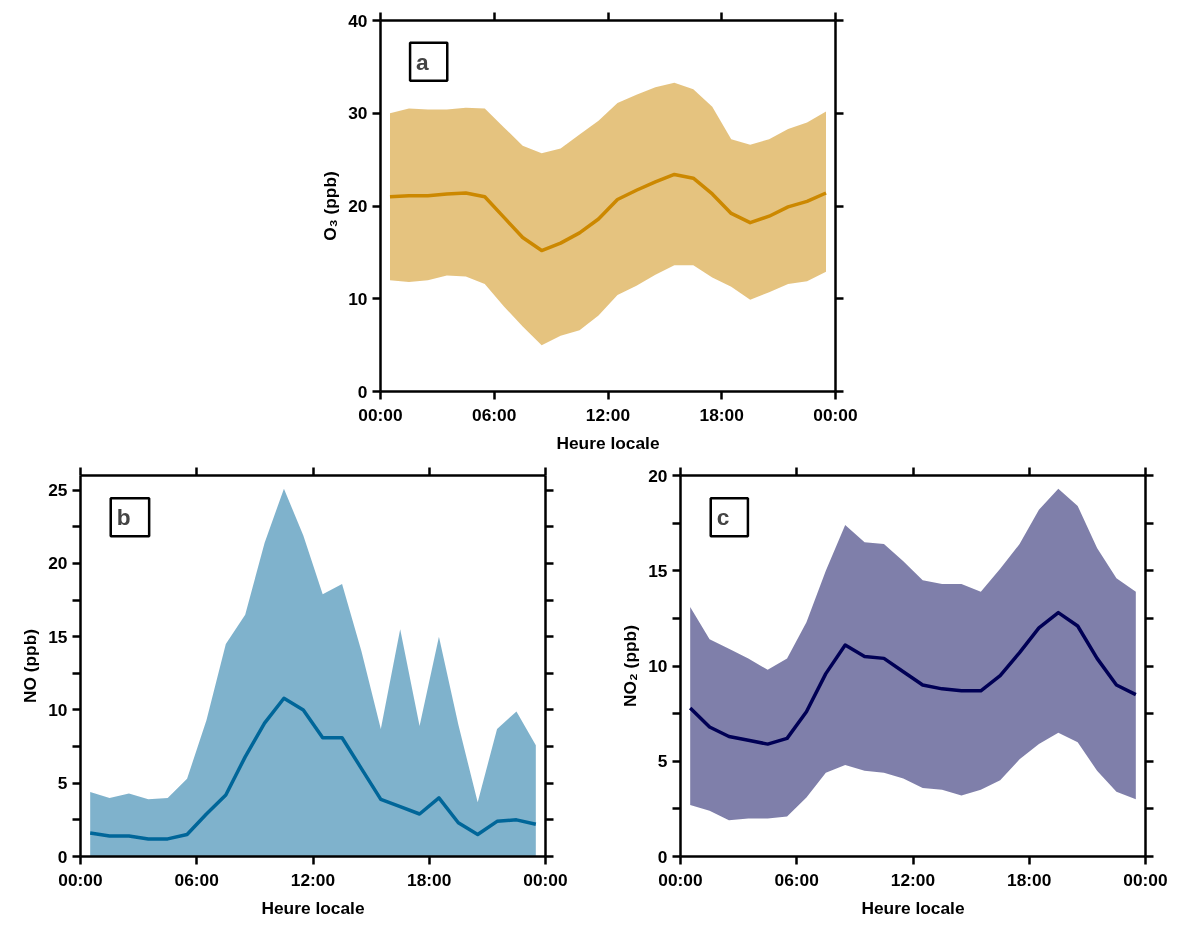 This screenshot has width=1184, height=929. Describe the element at coordinates (358, 20) in the screenshot. I see `y-tick-label: 40` at that location.